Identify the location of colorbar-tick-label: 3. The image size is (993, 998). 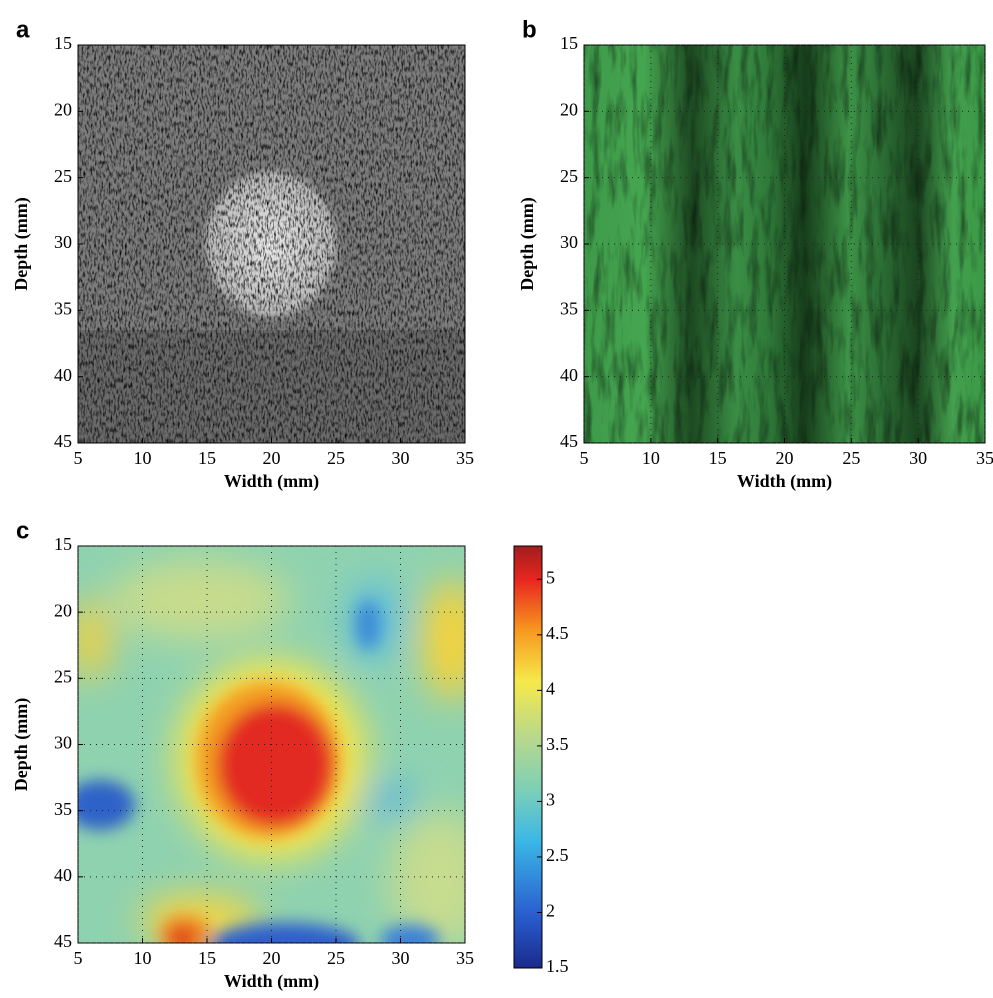
(550, 800).